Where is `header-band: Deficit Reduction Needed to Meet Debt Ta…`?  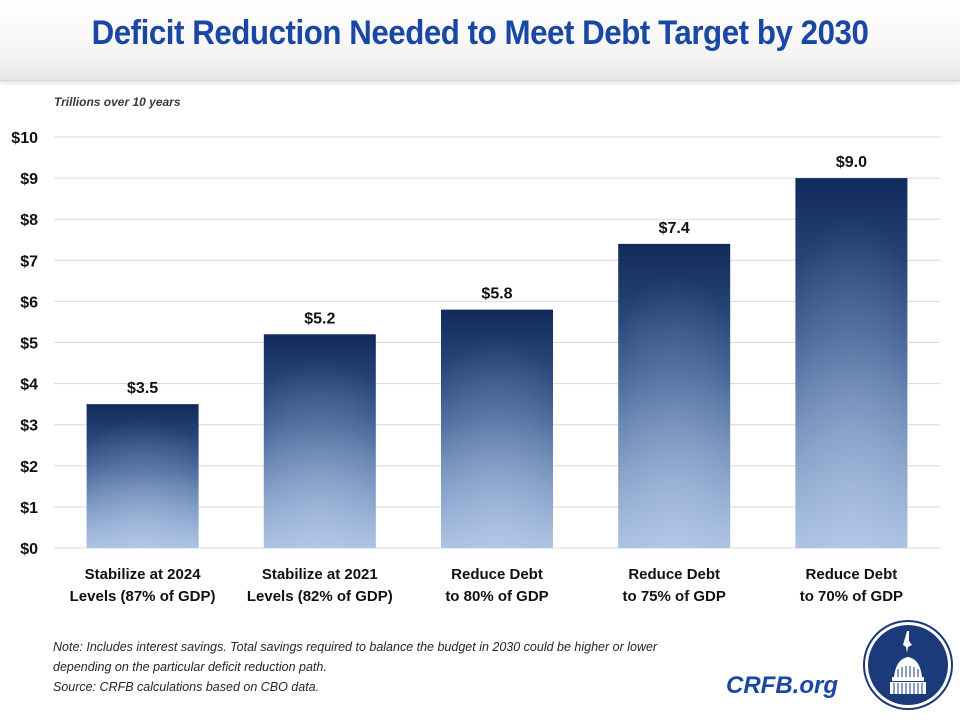 header-band: Deficit Reduction Needed to Meet Debt Ta… is located at coordinates (480, 40).